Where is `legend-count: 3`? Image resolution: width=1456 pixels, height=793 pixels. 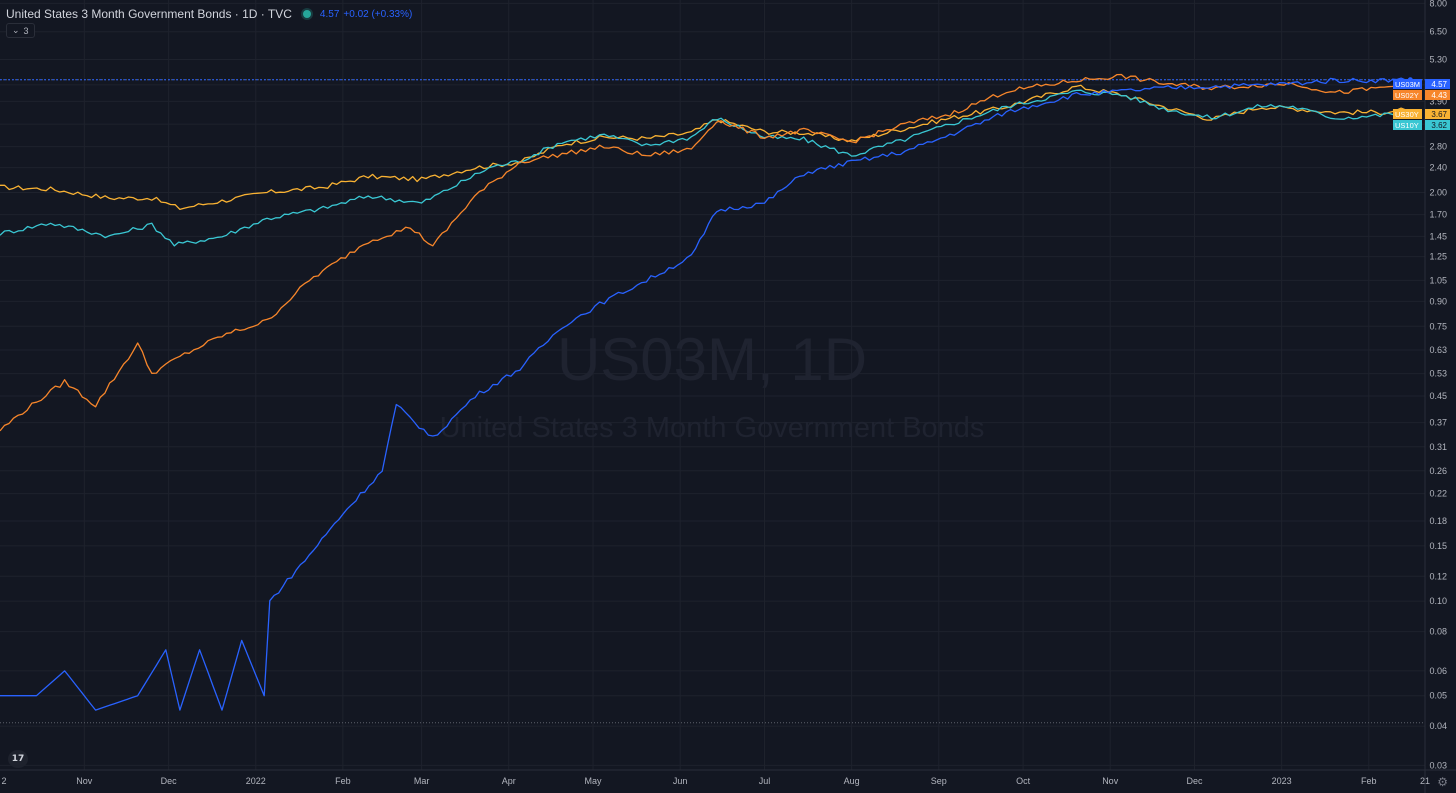
legend-count: 3 is located at coordinates (26, 30).